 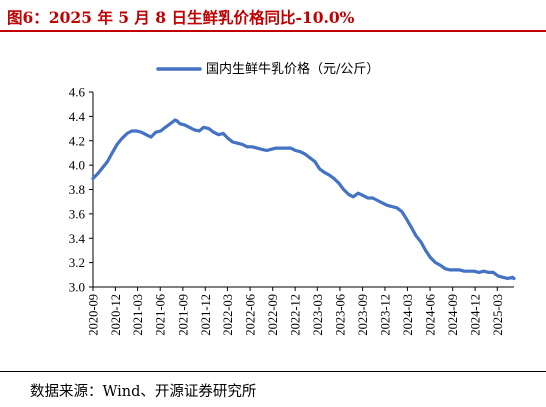 What do you see at coordinates (181, 17) in the screenshot?
I see `chart-title: 图6：2025 年 5 月 8 日生鲜乳价格同比-10.0%` at bounding box center [181, 17].